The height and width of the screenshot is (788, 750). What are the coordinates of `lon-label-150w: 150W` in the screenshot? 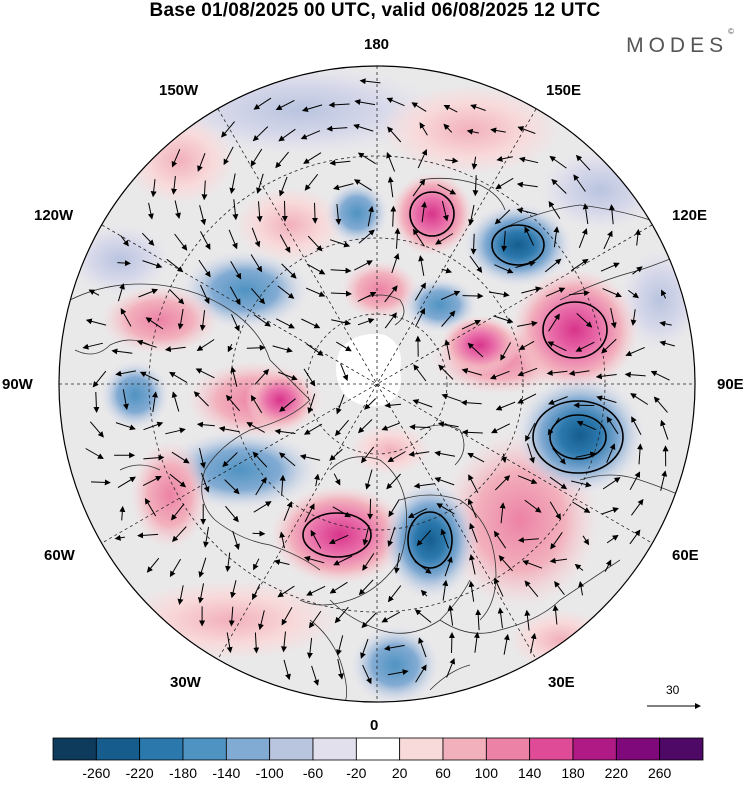 It's located at (178, 91).